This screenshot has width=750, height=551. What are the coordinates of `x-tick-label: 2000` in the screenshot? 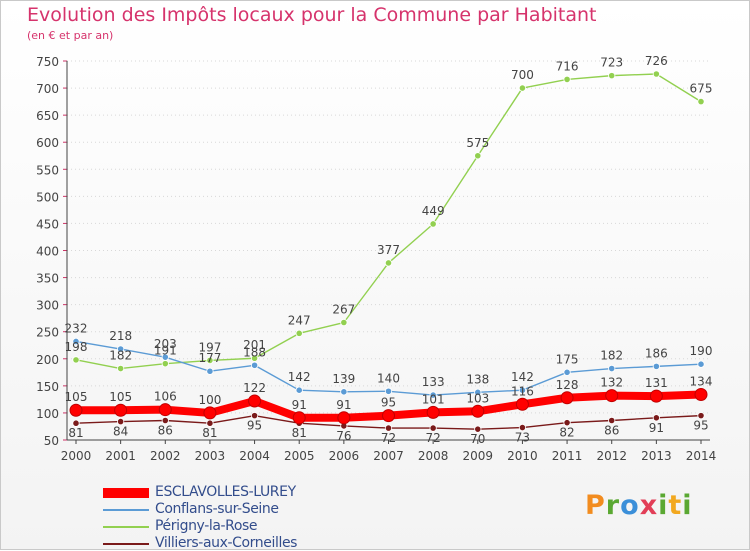 It's located at (76, 456).